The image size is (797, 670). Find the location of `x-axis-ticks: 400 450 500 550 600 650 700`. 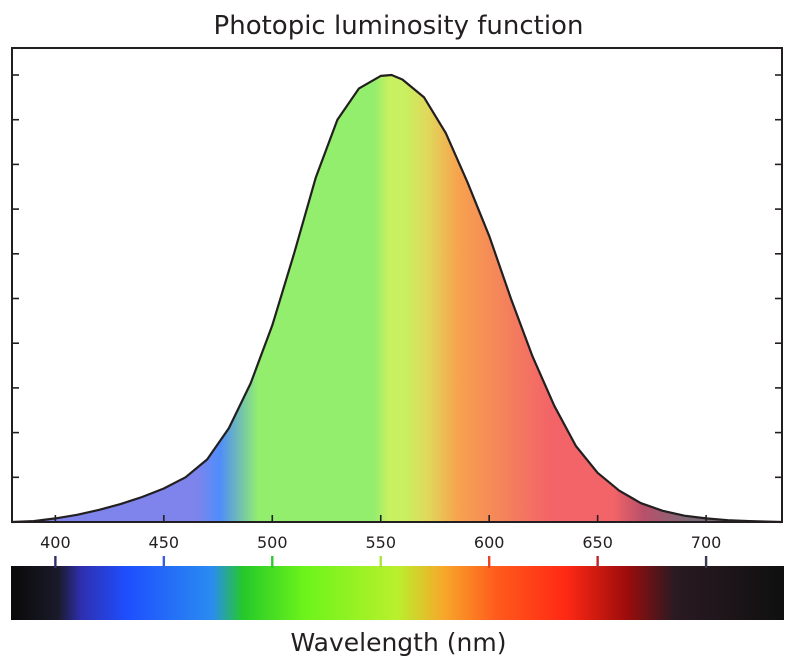

x-axis-ticks: 400 450 500 550 600 650 700 is located at coordinates (380, 533).